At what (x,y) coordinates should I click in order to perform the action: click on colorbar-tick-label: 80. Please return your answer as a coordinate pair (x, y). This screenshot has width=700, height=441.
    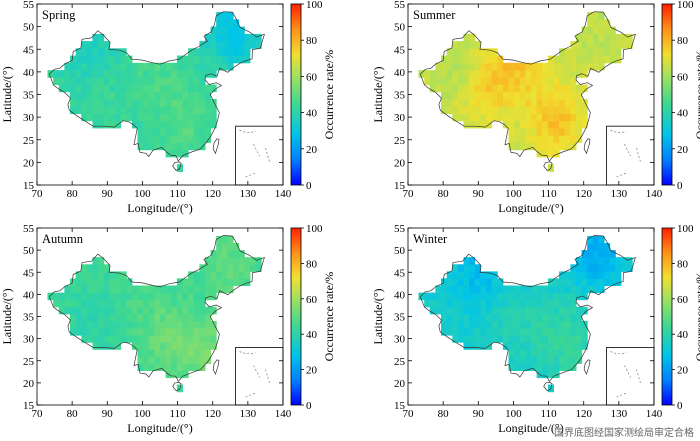
    Looking at the image, I should click on (683, 264).